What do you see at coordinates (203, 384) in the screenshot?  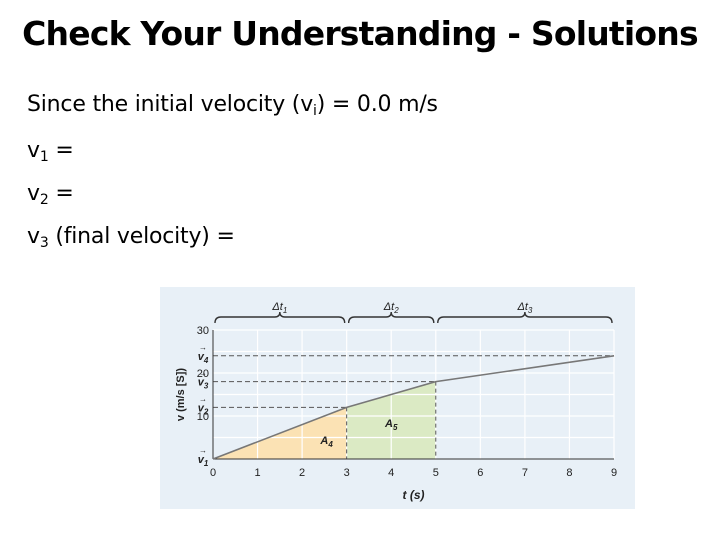 I see `marker-label-v3: v3` at bounding box center [203, 384].